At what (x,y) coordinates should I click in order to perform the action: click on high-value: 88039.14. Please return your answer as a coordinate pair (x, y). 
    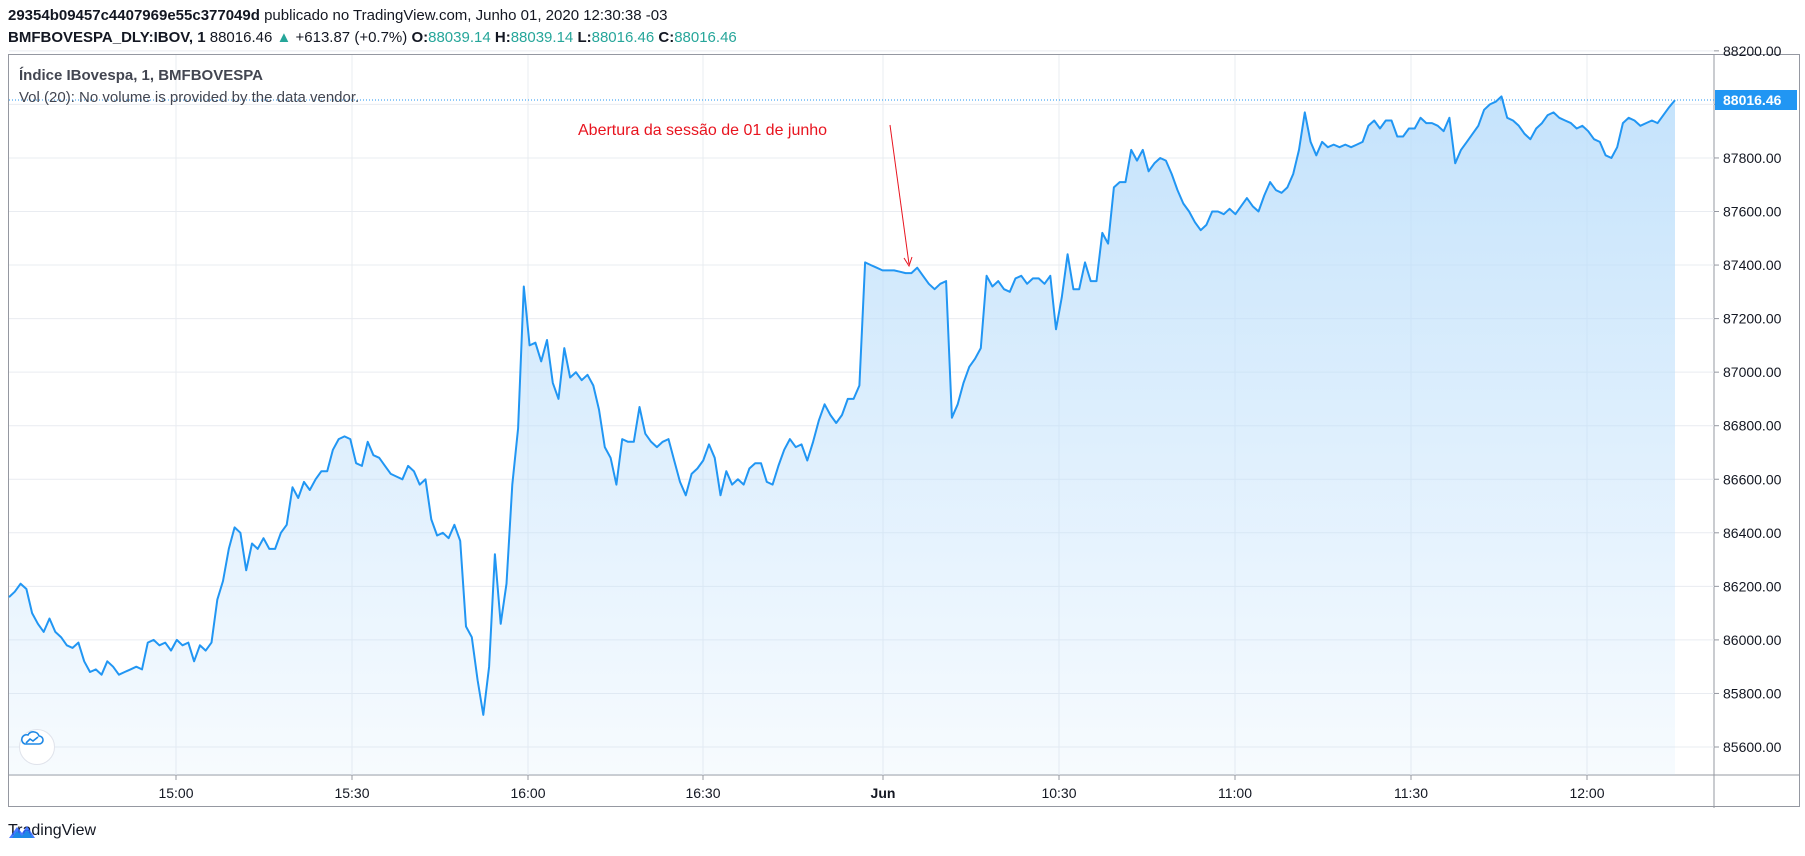
    Looking at the image, I should click on (542, 37).